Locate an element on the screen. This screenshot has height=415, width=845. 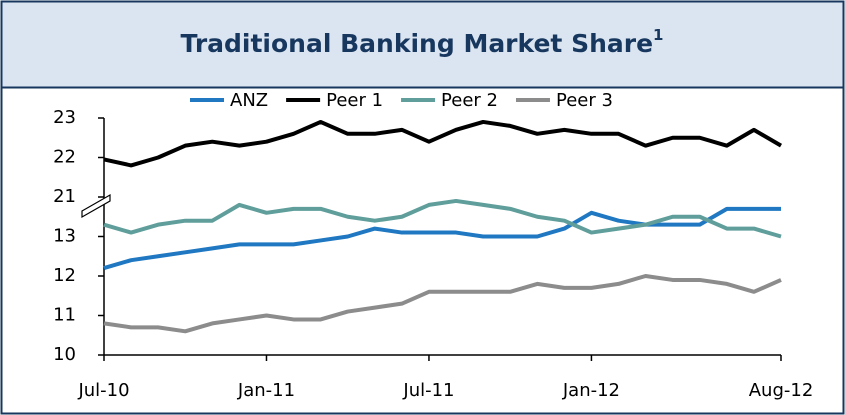
x-tick-label: Jul-10 is located at coordinates (103, 390).